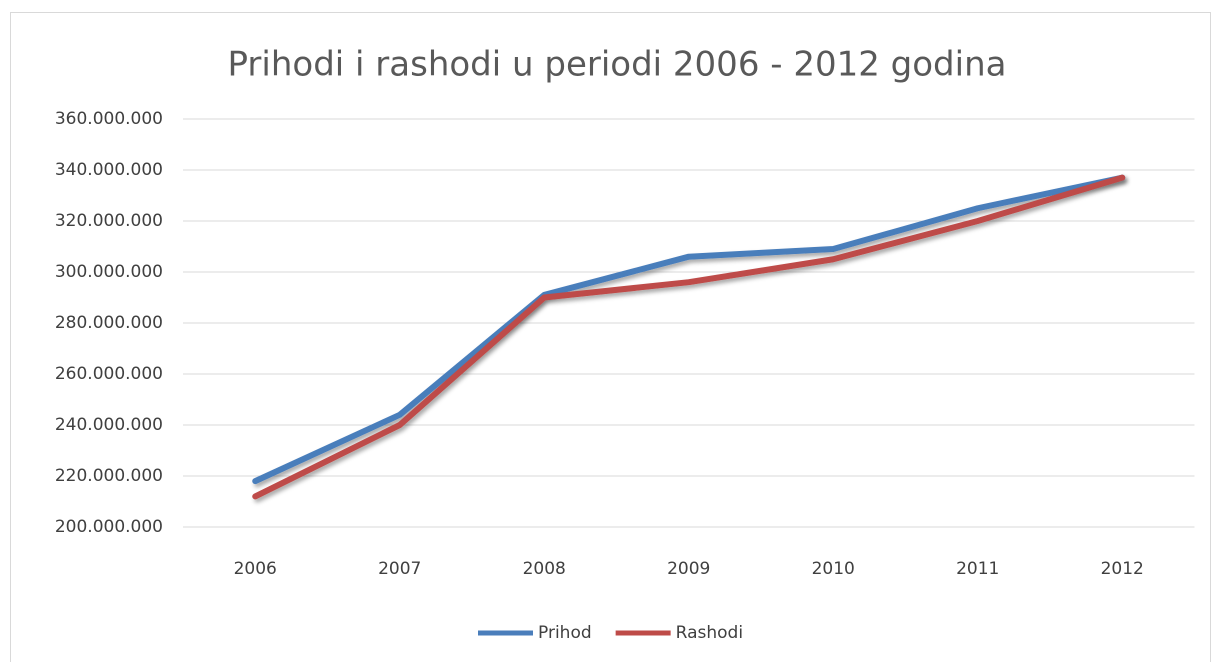  What do you see at coordinates (544, 569) in the screenshot?
I see `x-tick-label: 2008` at bounding box center [544, 569].